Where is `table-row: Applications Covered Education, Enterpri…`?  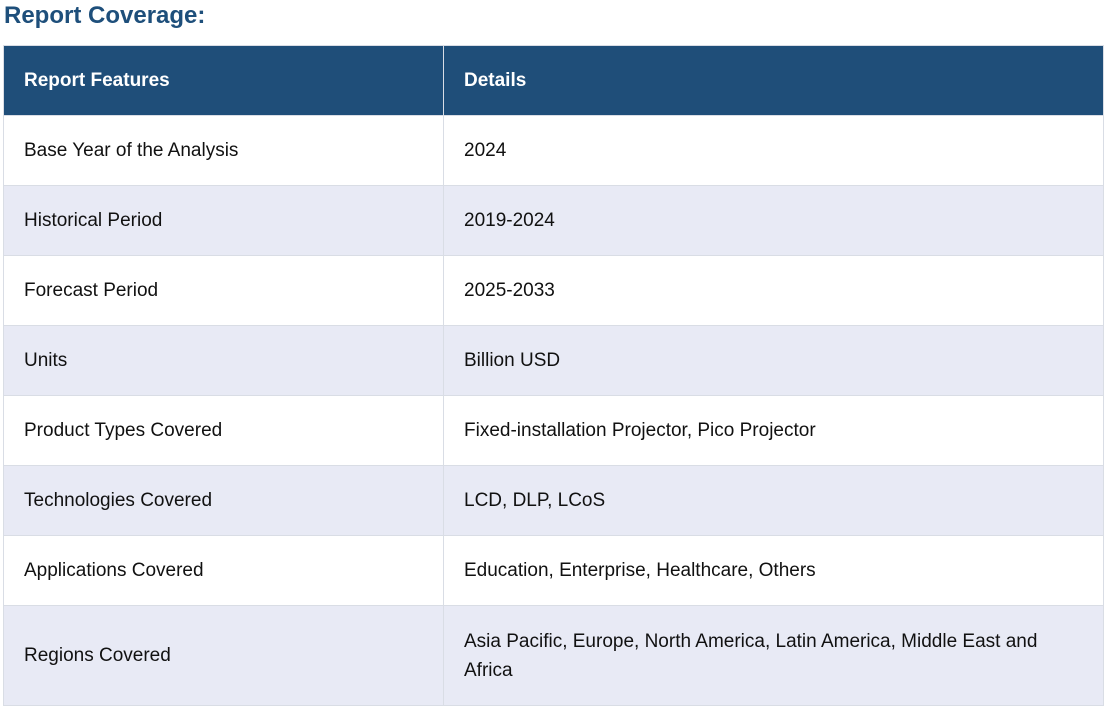
table-row: Applications Covered Education, Enterpri… is located at coordinates (553, 570).